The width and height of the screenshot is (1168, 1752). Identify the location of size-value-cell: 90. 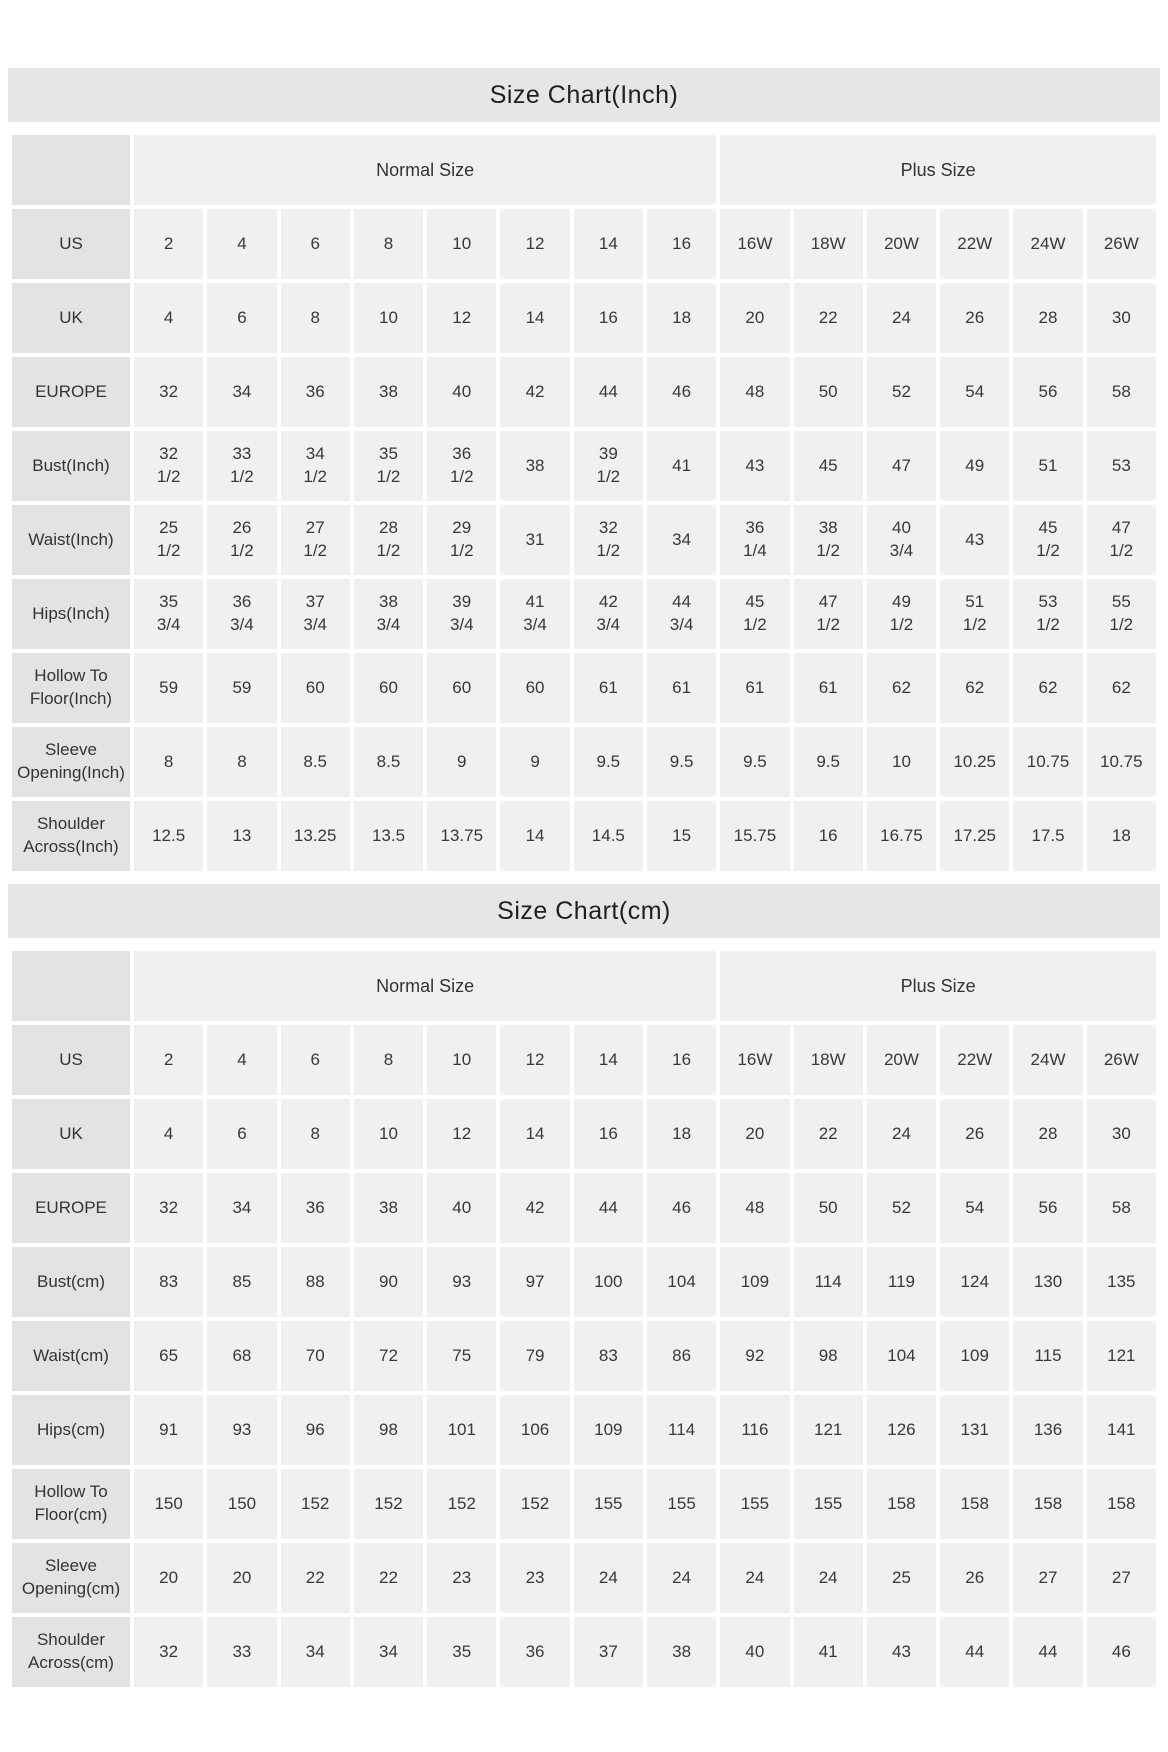
(388, 1282).